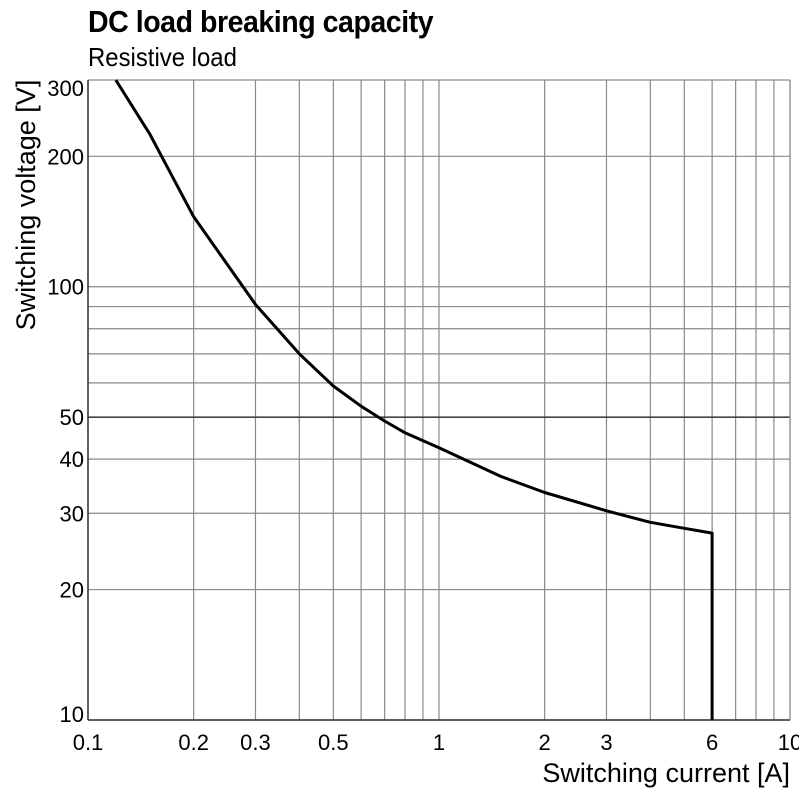  Describe the element at coordinates (65, 156) in the screenshot. I see `y-tick-label: 200` at that location.